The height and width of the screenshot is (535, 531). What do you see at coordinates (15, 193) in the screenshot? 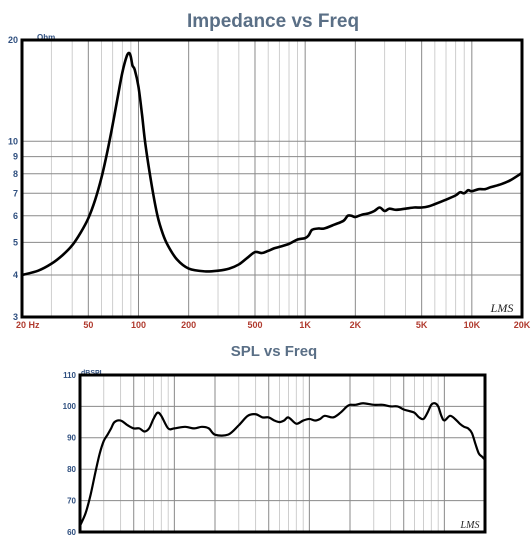
I see `y-tick-label: 7` at bounding box center [15, 193].